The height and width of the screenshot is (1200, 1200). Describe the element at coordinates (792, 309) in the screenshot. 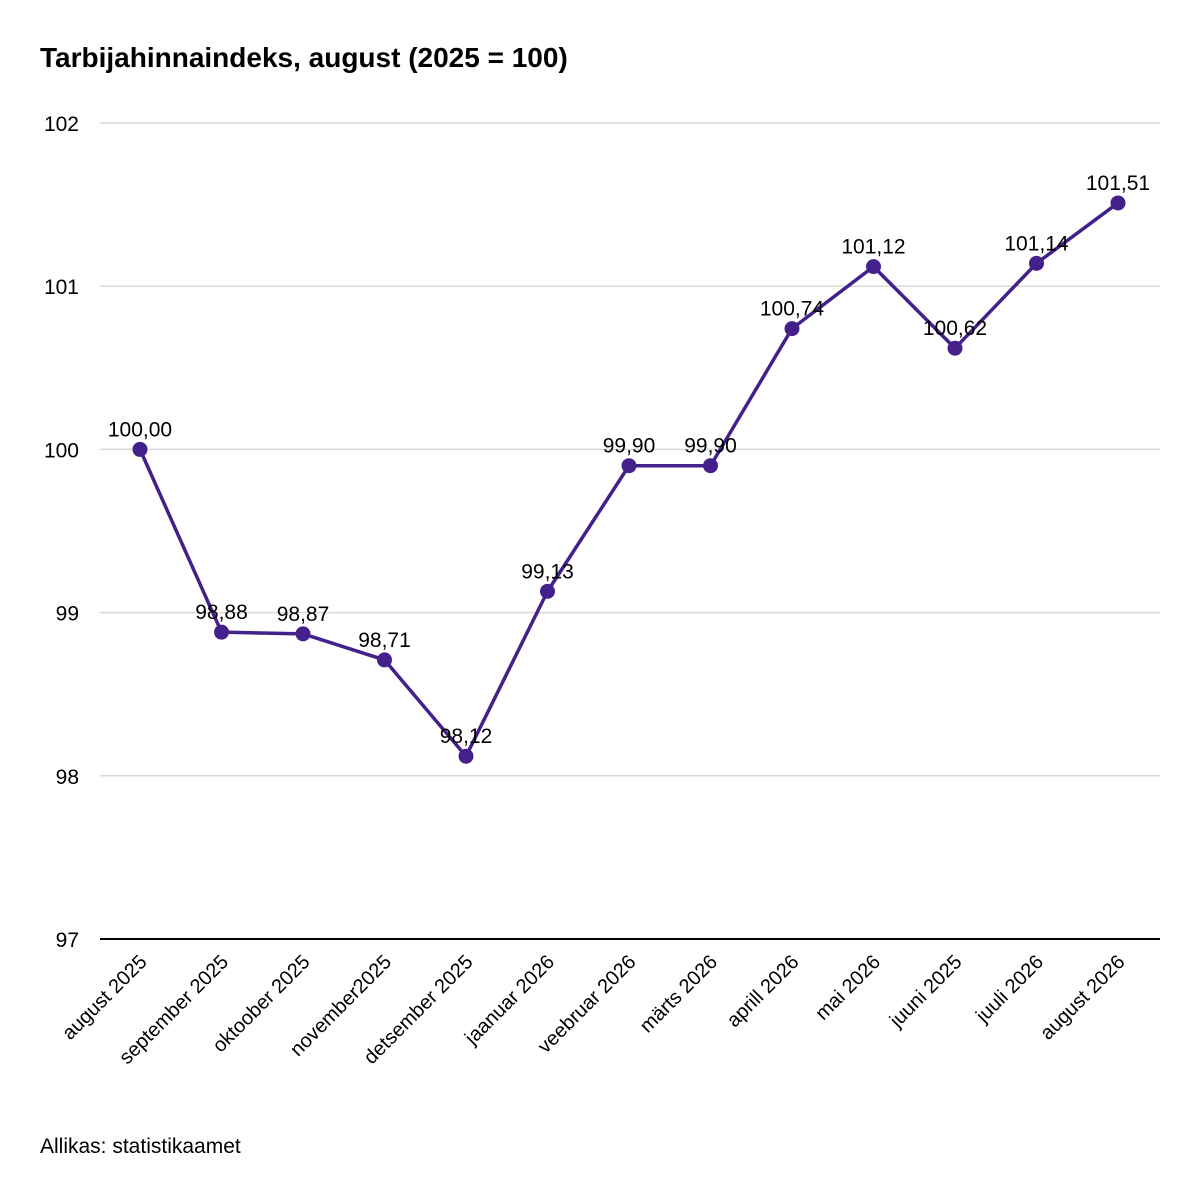

I see `data-label: 100,74` at that location.